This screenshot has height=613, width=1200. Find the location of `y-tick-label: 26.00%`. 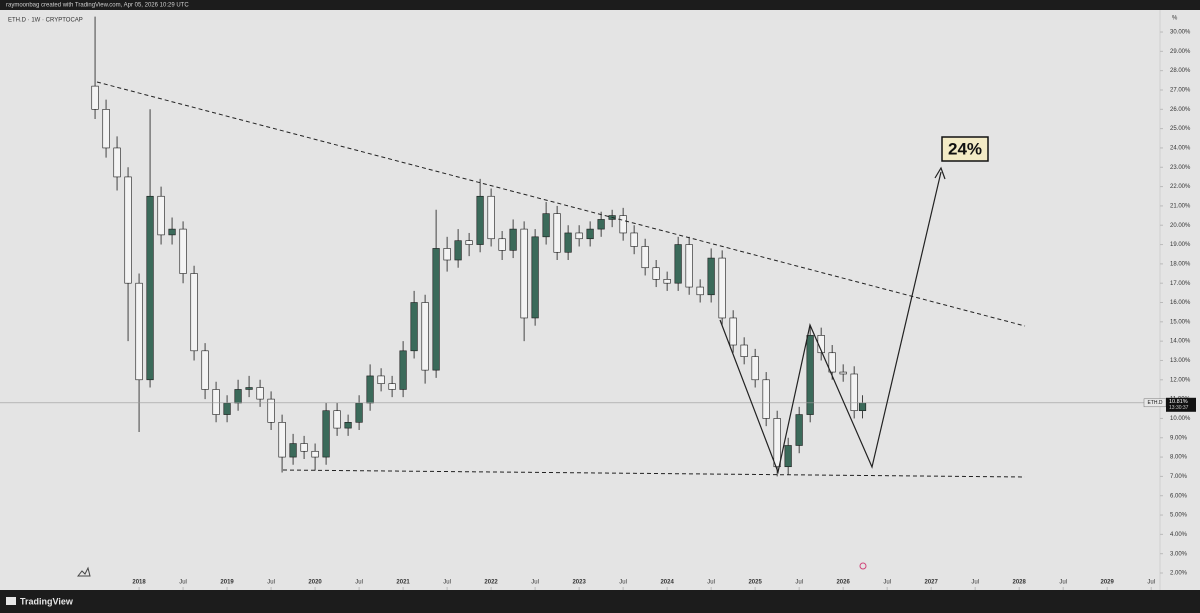

y-tick-label: 26.00% is located at coordinates (1180, 110).